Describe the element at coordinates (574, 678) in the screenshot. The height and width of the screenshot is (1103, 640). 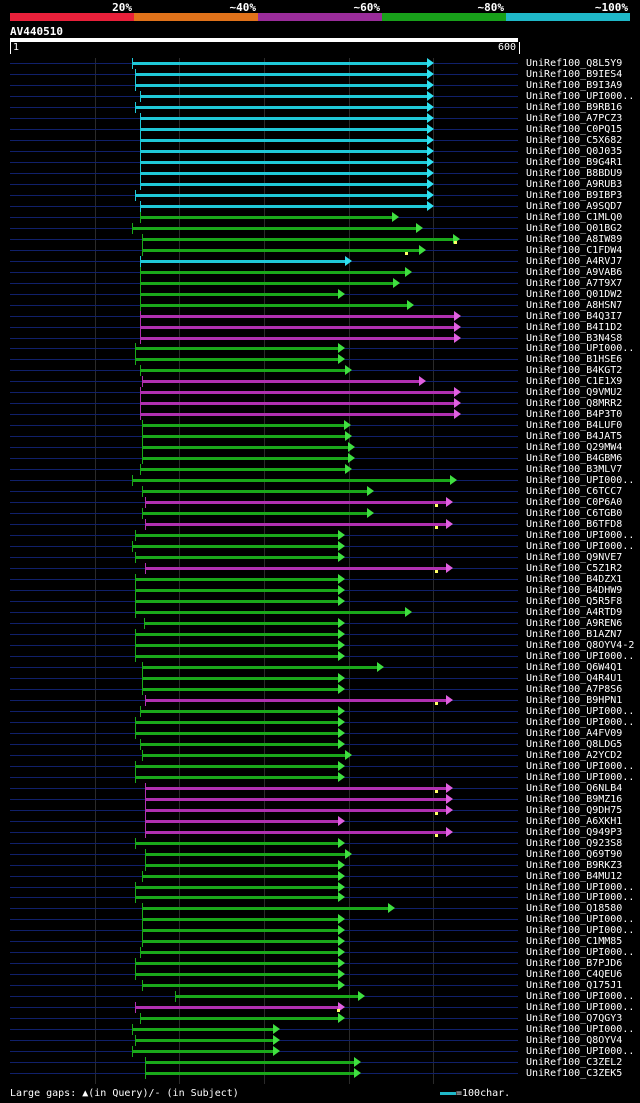
I see `hit-label: UniRef100_Q4R4U1` at that location.